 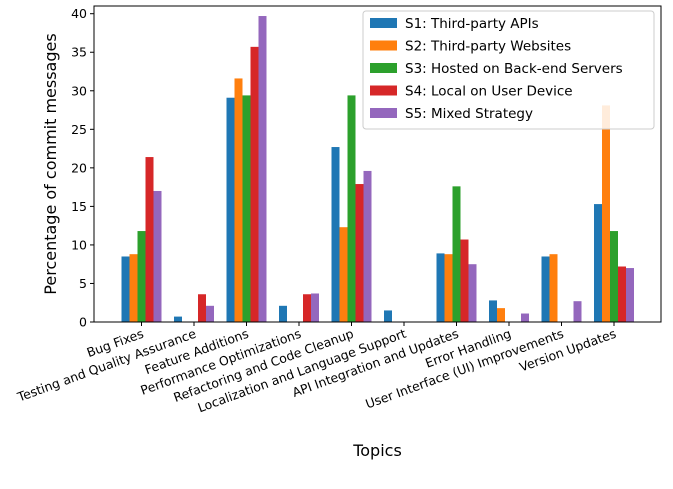 I want to click on y-tick-label: 40, so click(x=79, y=13).